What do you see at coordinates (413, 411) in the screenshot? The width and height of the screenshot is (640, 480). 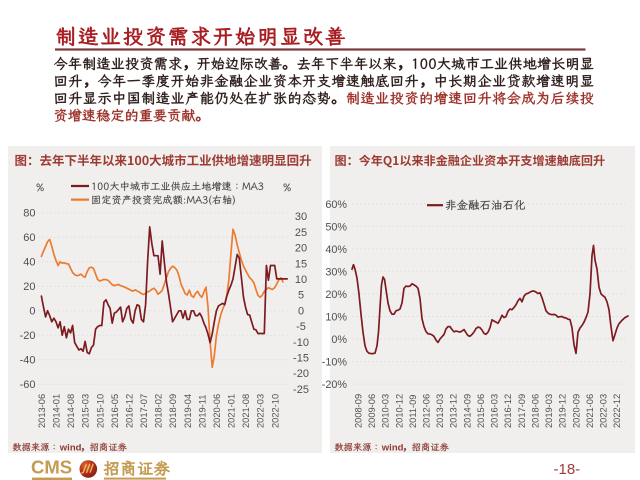 I see `svg-text: 2011-09` at bounding box center [413, 411].